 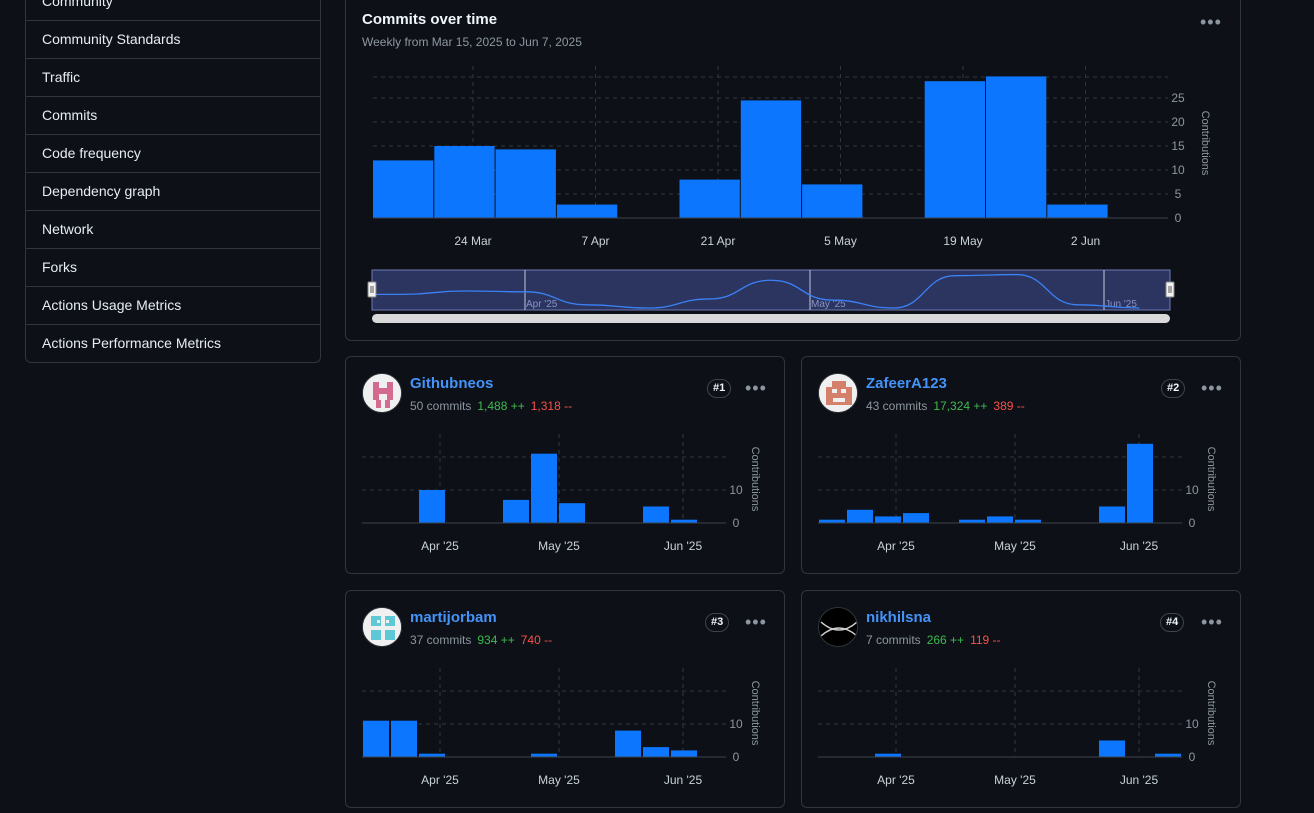 What do you see at coordinates (897, 406) in the screenshot?
I see `commit-count: 43 commits` at bounding box center [897, 406].